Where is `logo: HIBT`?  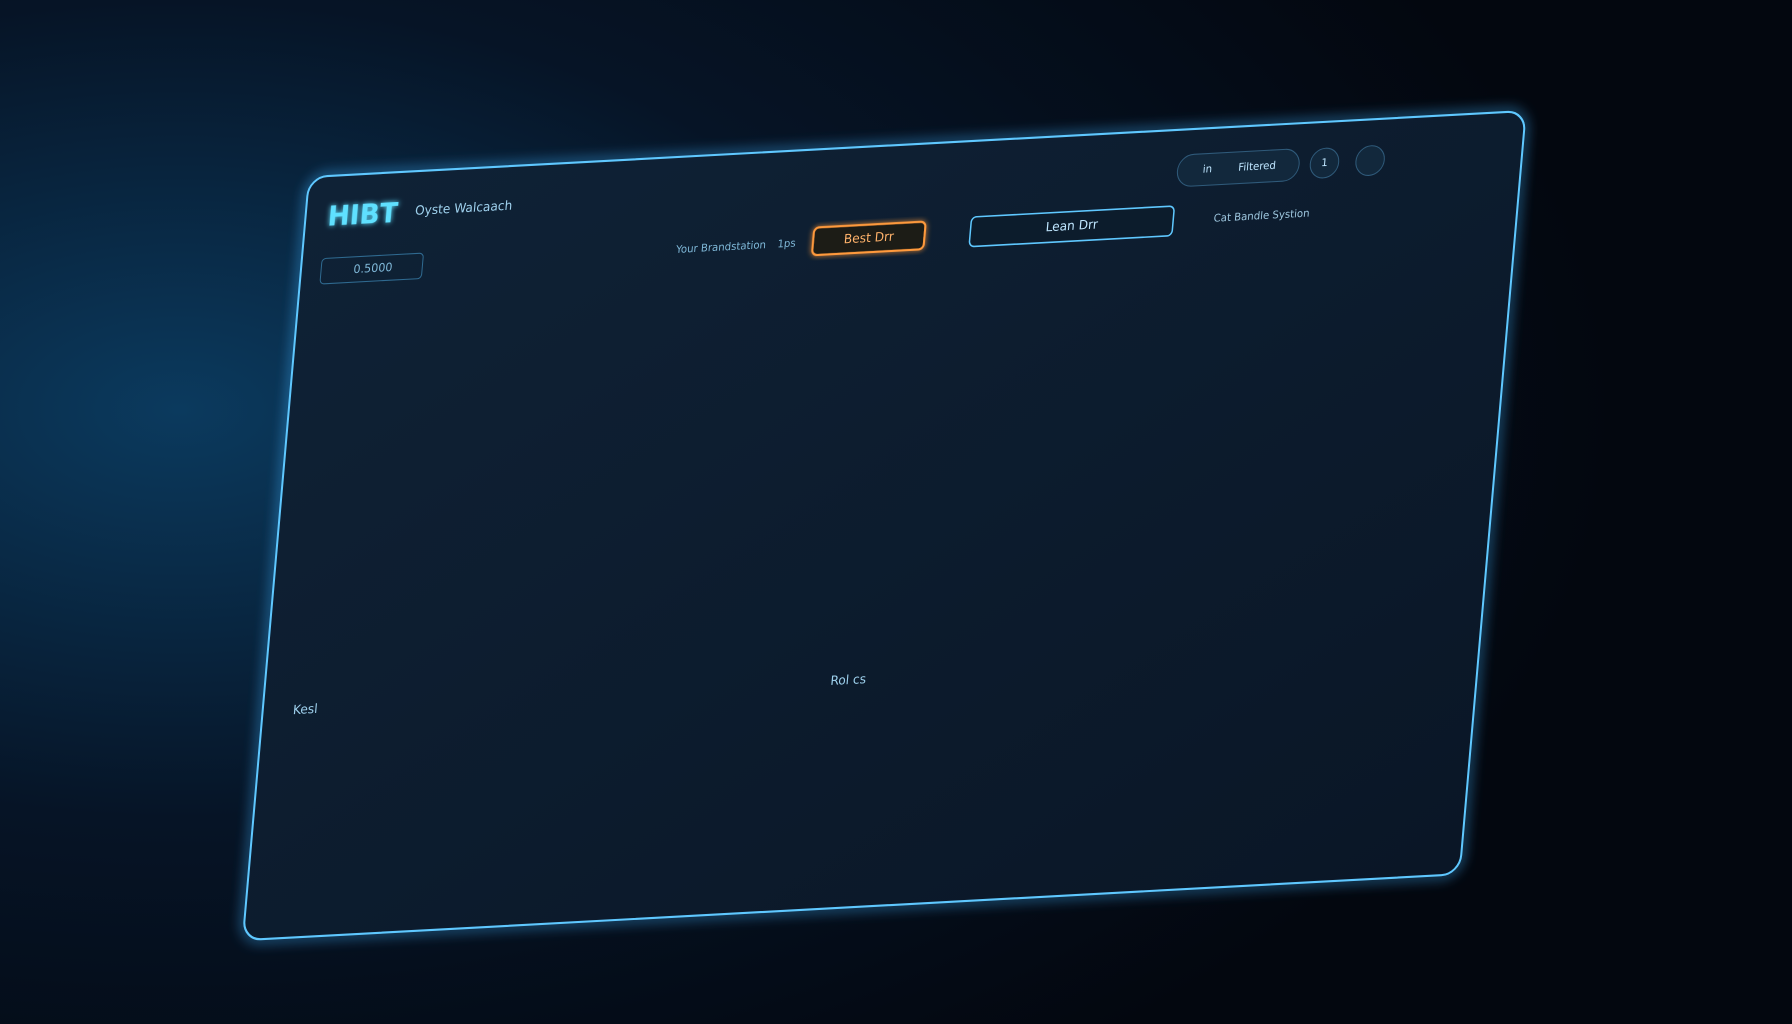
logo: HIBT is located at coordinates (362, 215).